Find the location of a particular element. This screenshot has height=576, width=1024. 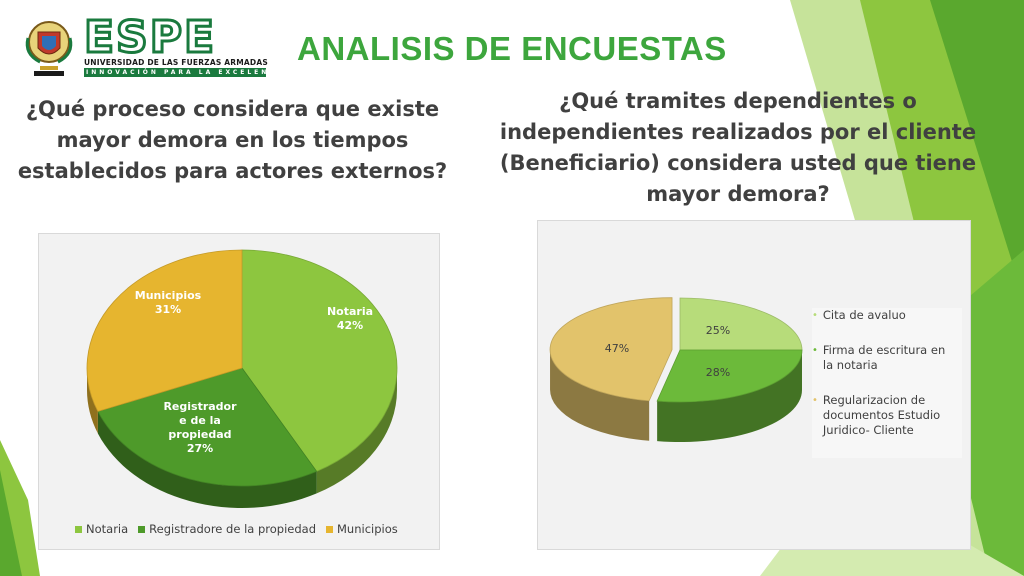

pie1-slice-municipios is located at coordinates (164, 330).